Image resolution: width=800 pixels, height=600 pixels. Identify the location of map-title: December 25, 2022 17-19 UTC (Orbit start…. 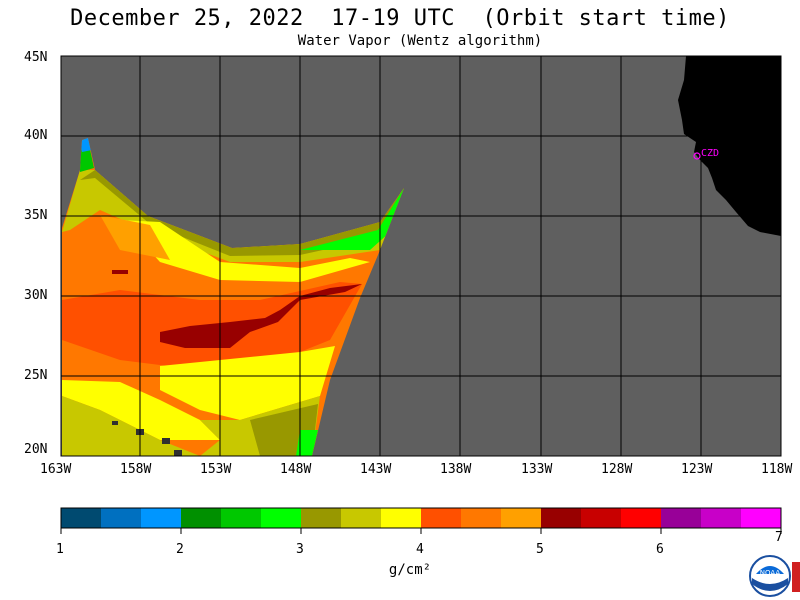
(400, 18).